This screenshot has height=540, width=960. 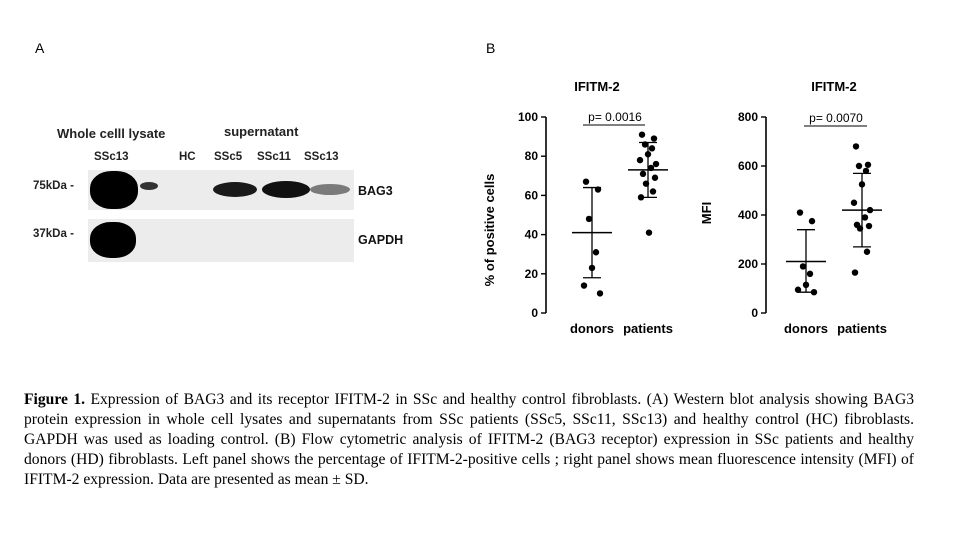 What do you see at coordinates (111, 133) in the screenshot?
I see `group-label-whole-lysate: Whole celll lysate` at bounding box center [111, 133].